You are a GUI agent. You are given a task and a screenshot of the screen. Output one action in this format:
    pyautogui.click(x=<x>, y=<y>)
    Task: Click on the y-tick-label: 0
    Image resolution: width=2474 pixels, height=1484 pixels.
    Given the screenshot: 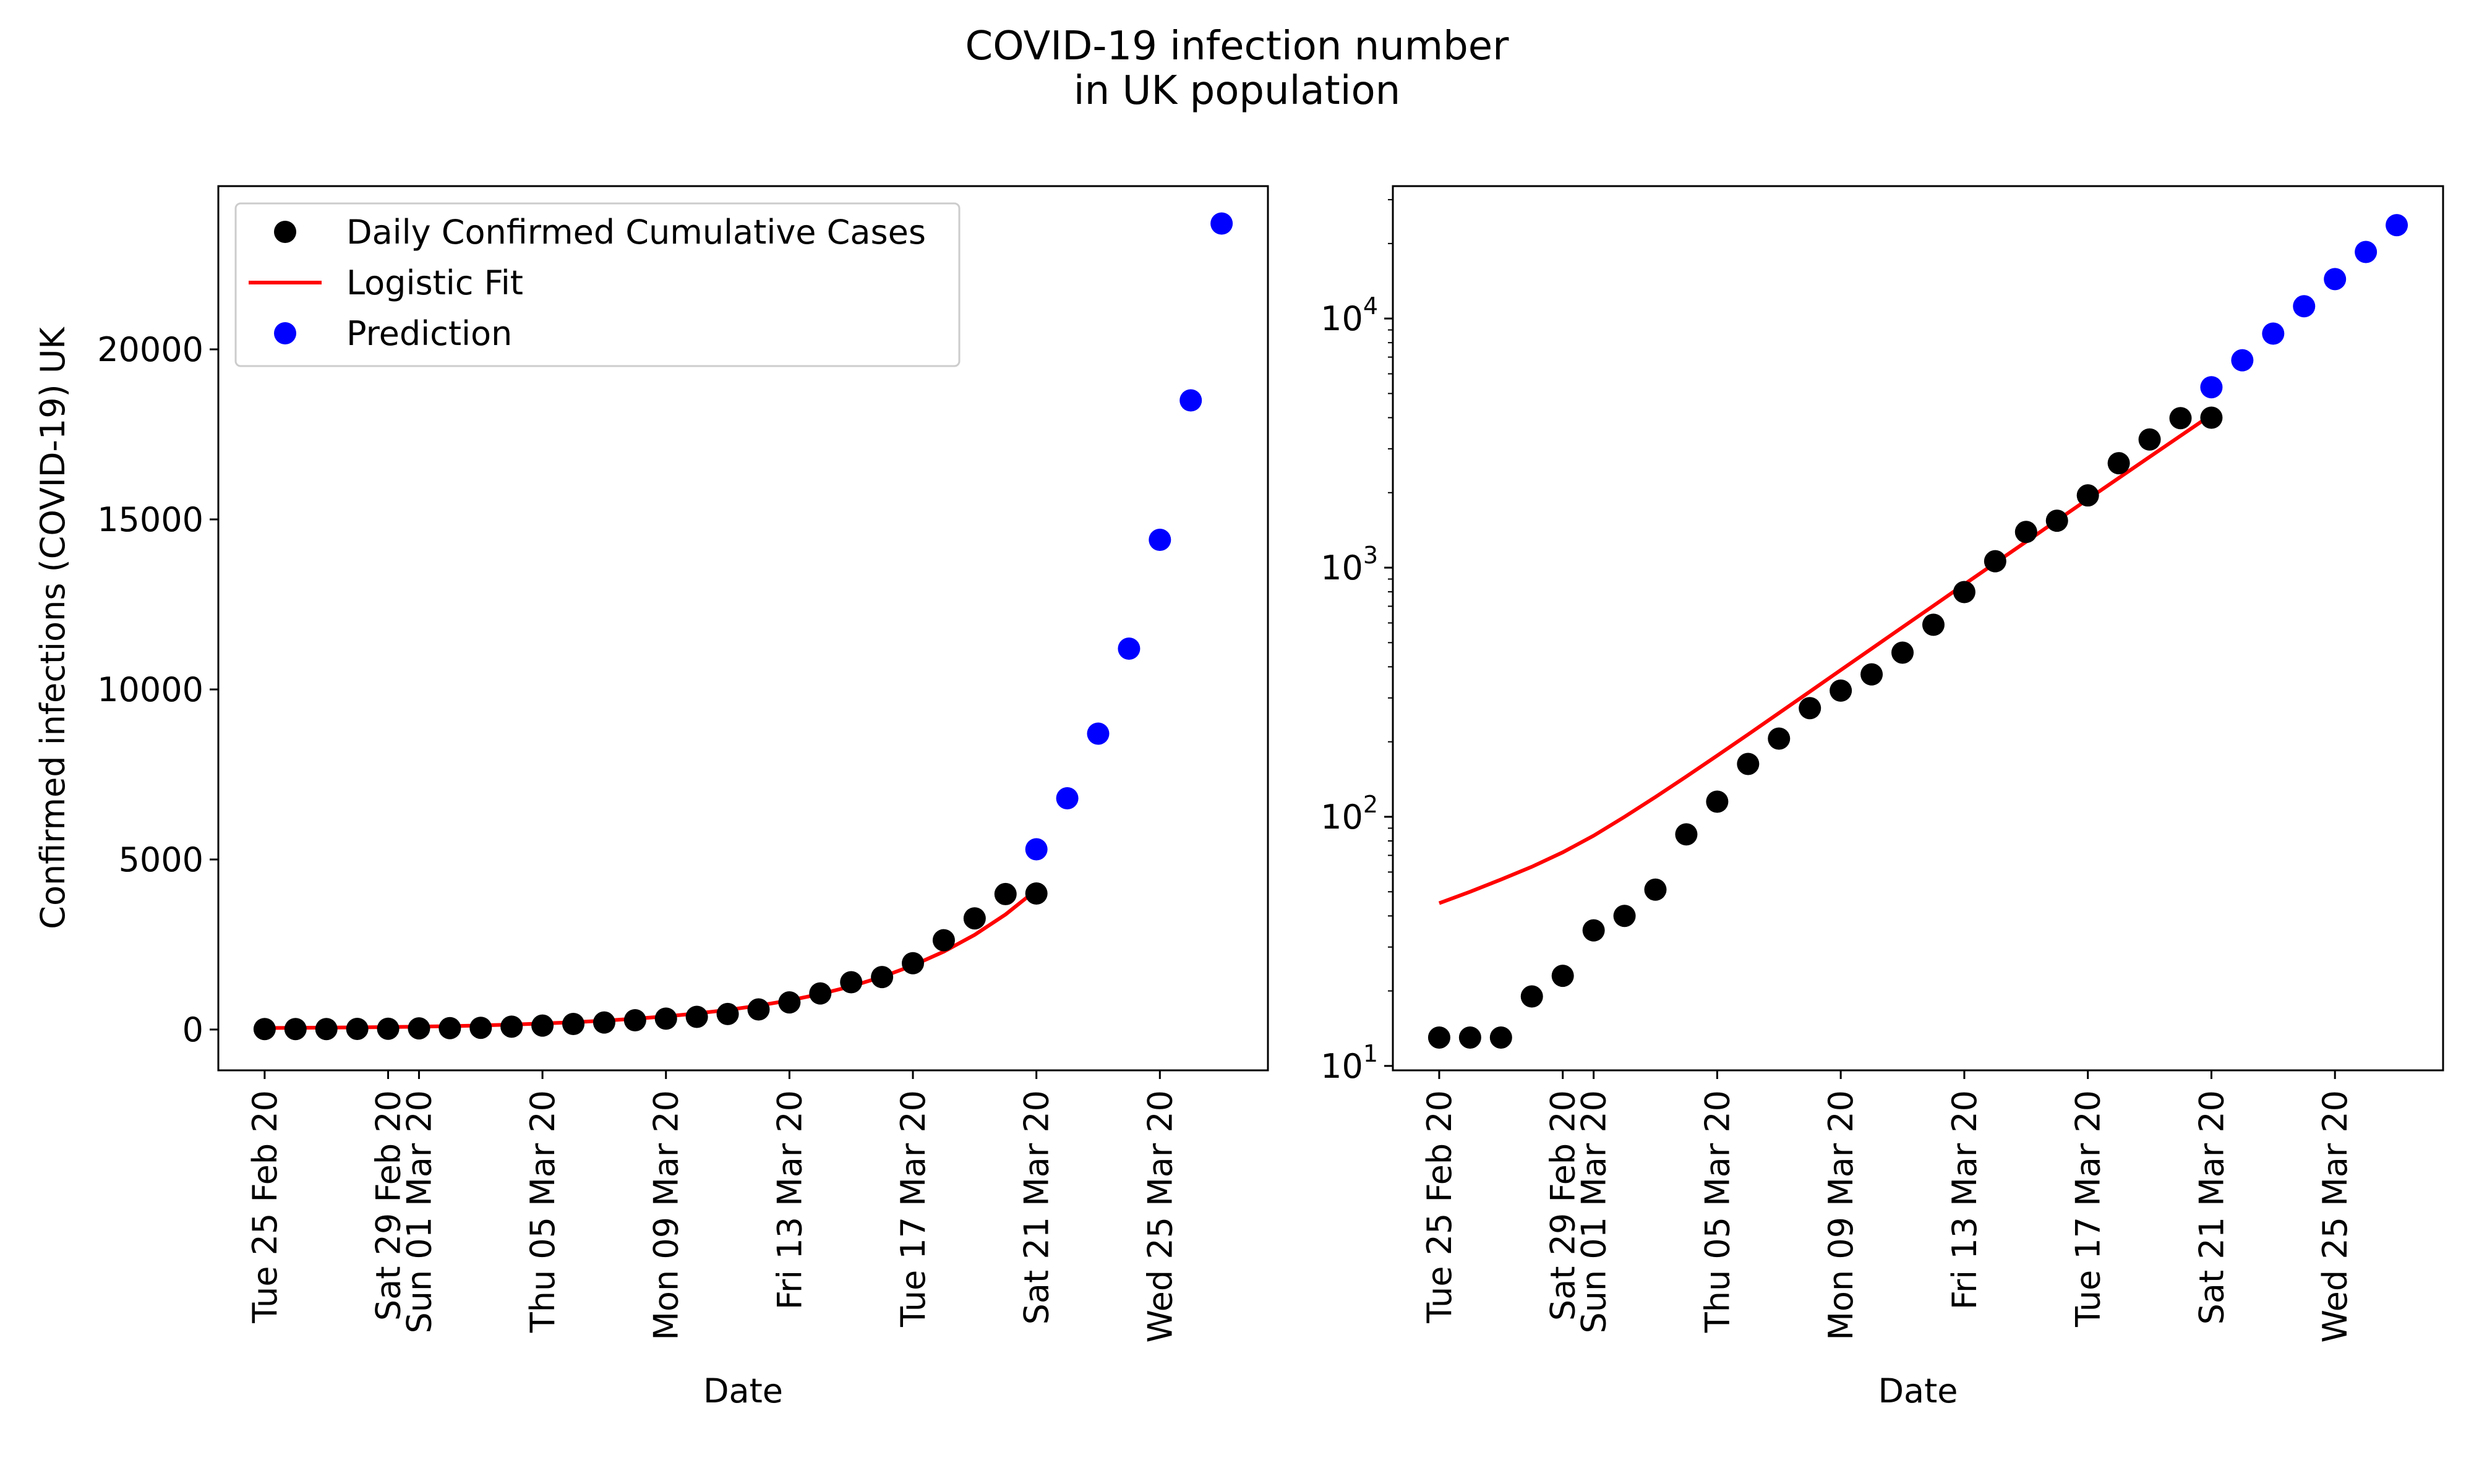 What is the action you would take?
    pyautogui.click(x=192, y=1029)
    